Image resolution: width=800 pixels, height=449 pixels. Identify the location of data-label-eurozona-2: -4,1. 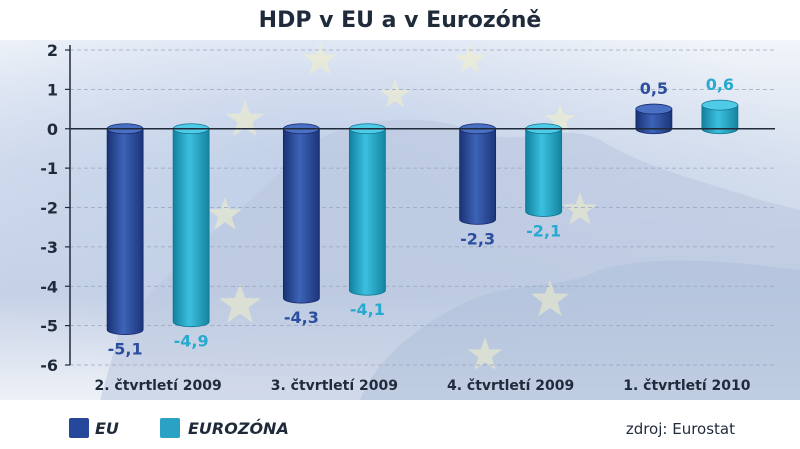
(367, 309).